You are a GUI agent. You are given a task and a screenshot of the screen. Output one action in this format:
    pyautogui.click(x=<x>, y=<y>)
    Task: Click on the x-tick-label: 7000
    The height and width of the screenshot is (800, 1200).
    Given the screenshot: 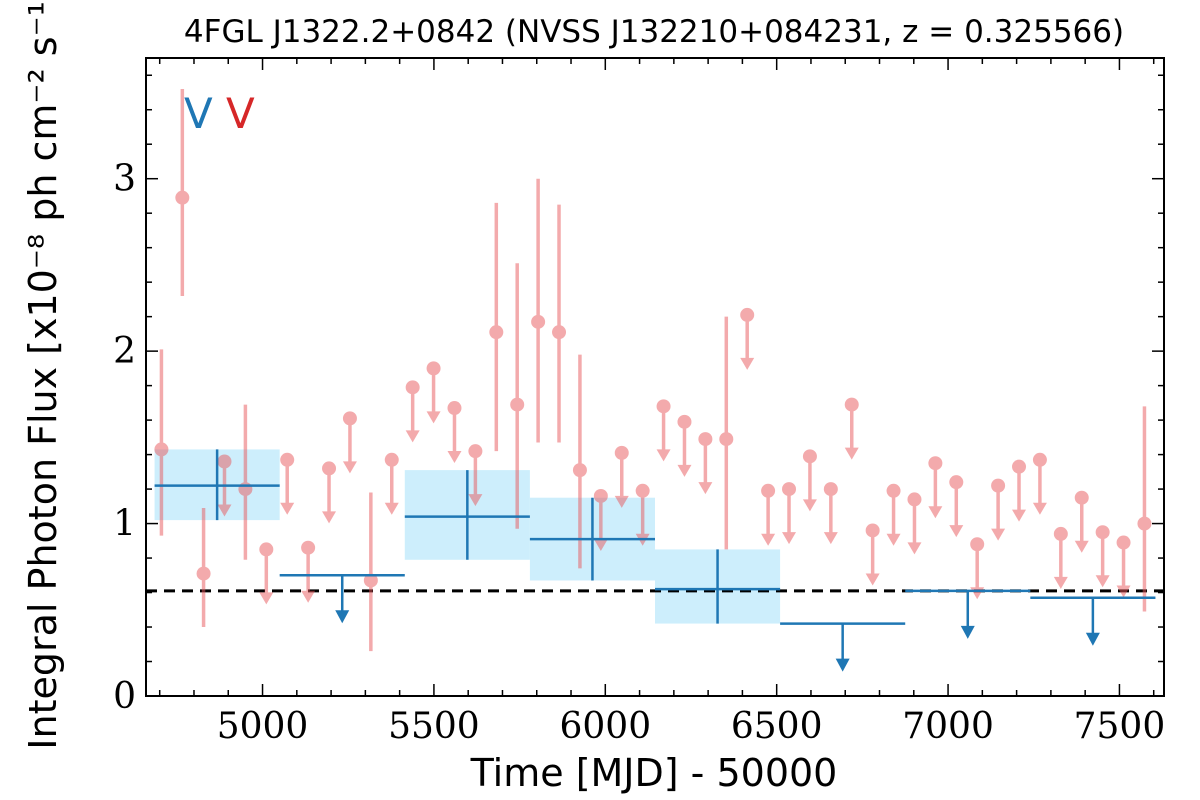 What is the action you would take?
    pyautogui.click(x=948, y=726)
    